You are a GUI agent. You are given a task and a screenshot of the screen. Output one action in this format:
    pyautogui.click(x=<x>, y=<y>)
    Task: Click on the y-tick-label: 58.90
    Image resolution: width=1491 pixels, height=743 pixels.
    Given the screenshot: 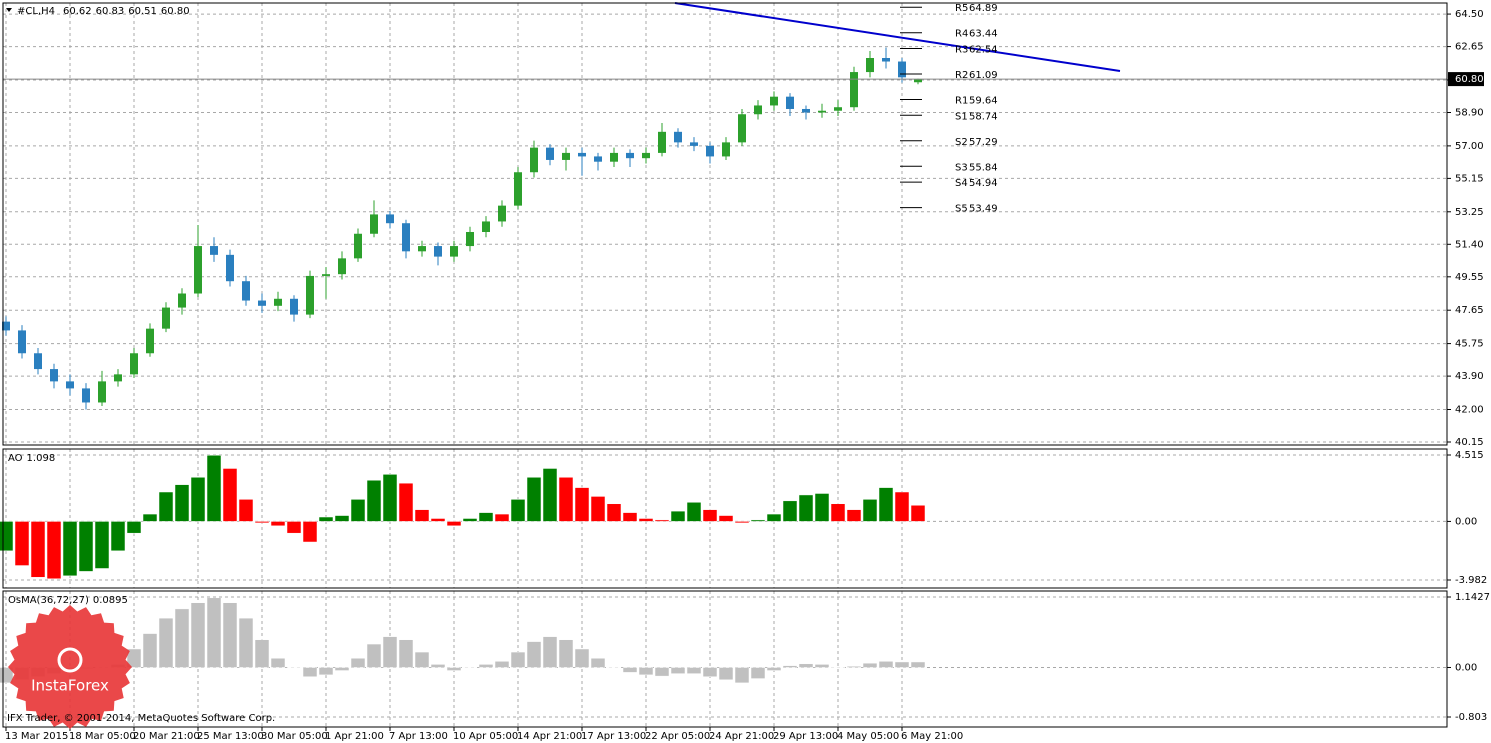 What is the action you would take?
    pyautogui.click(x=1469, y=112)
    